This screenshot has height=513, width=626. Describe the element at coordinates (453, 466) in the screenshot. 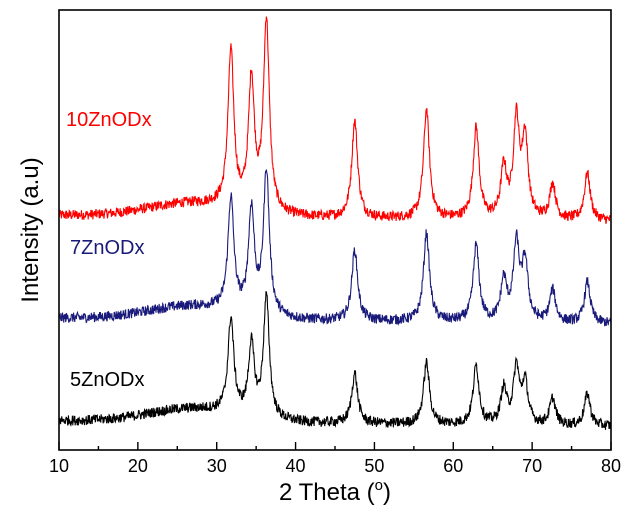

I see `x-tick-label: 60` at that location.